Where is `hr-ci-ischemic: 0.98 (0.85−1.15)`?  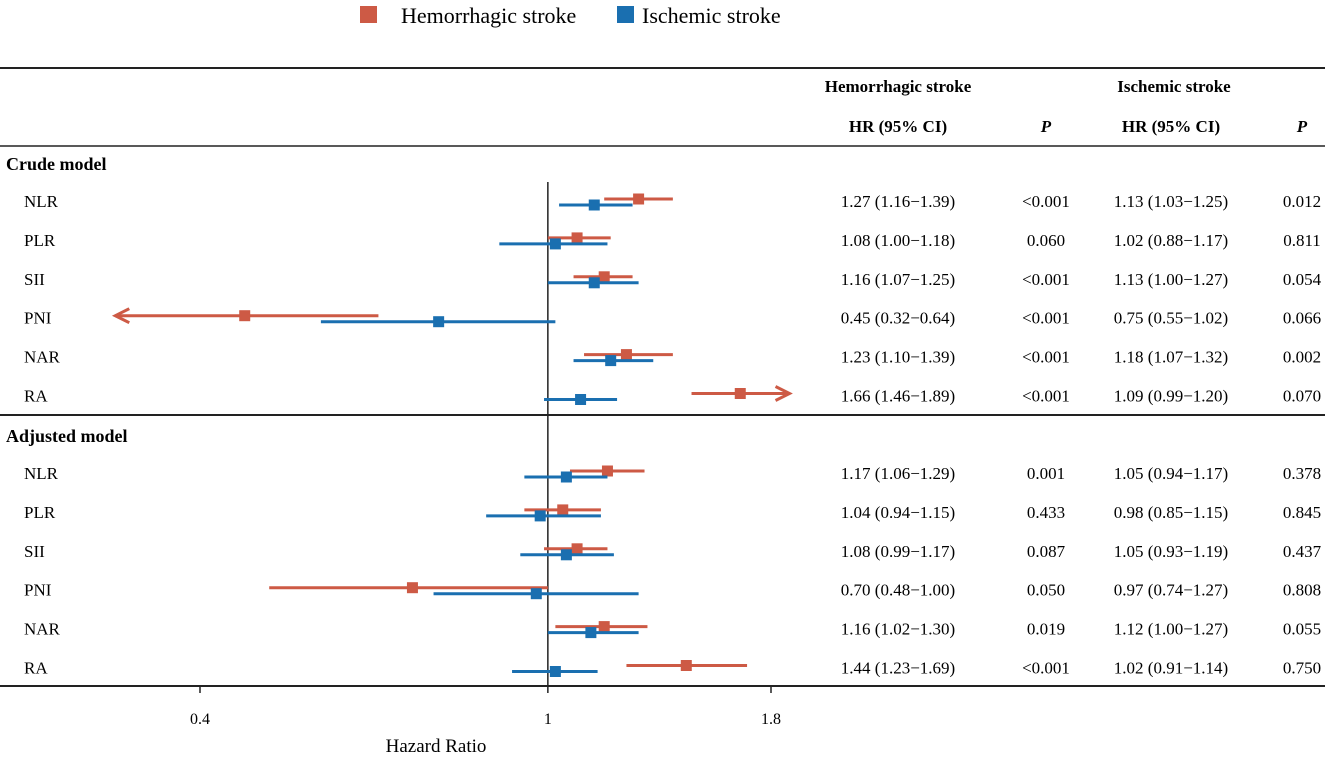 hr-ci-ischemic: 0.98 (0.85−1.15) is located at coordinates (1171, 512).